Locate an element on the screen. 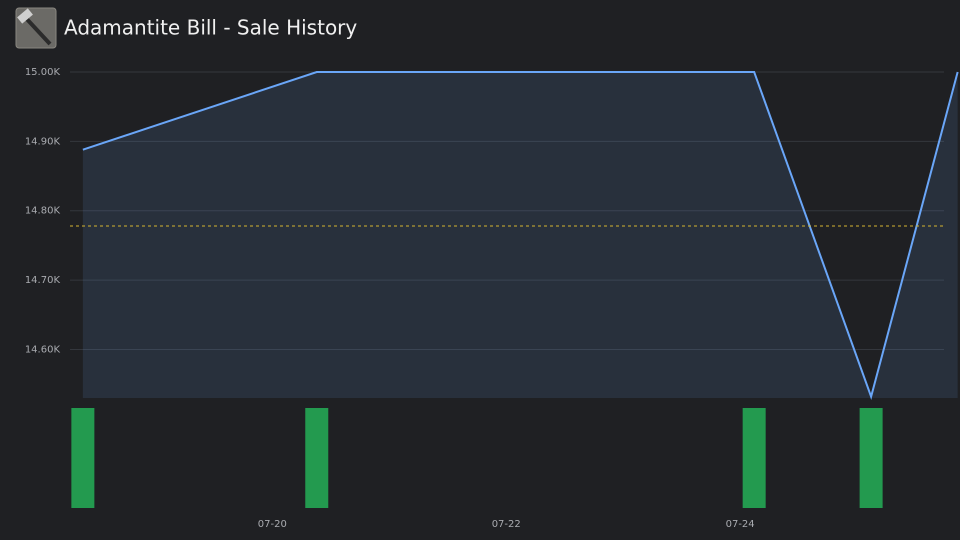 This screenshot has width=960, height=540. x-tick-label: 07-22 is located at coordinates (506, 524).